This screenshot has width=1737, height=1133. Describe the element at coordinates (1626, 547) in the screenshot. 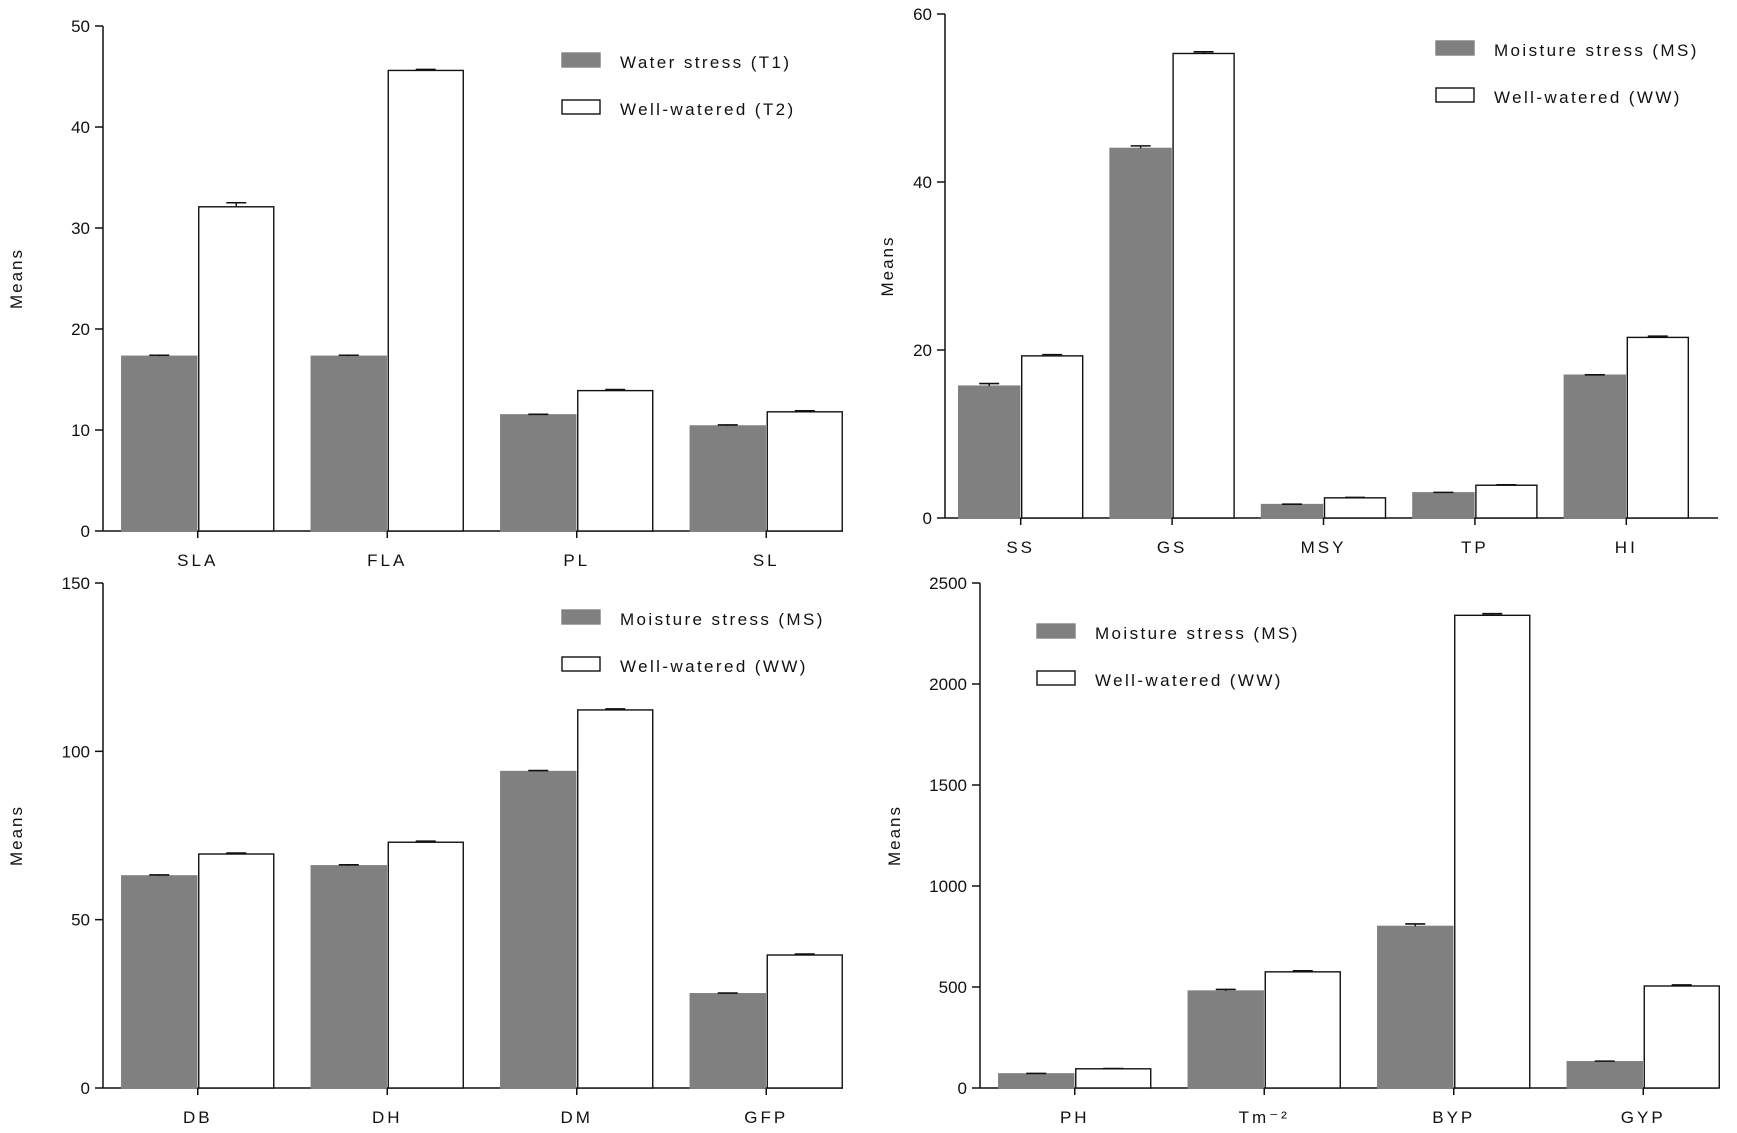

I see `x-tick-label-hi: HI` at that location.